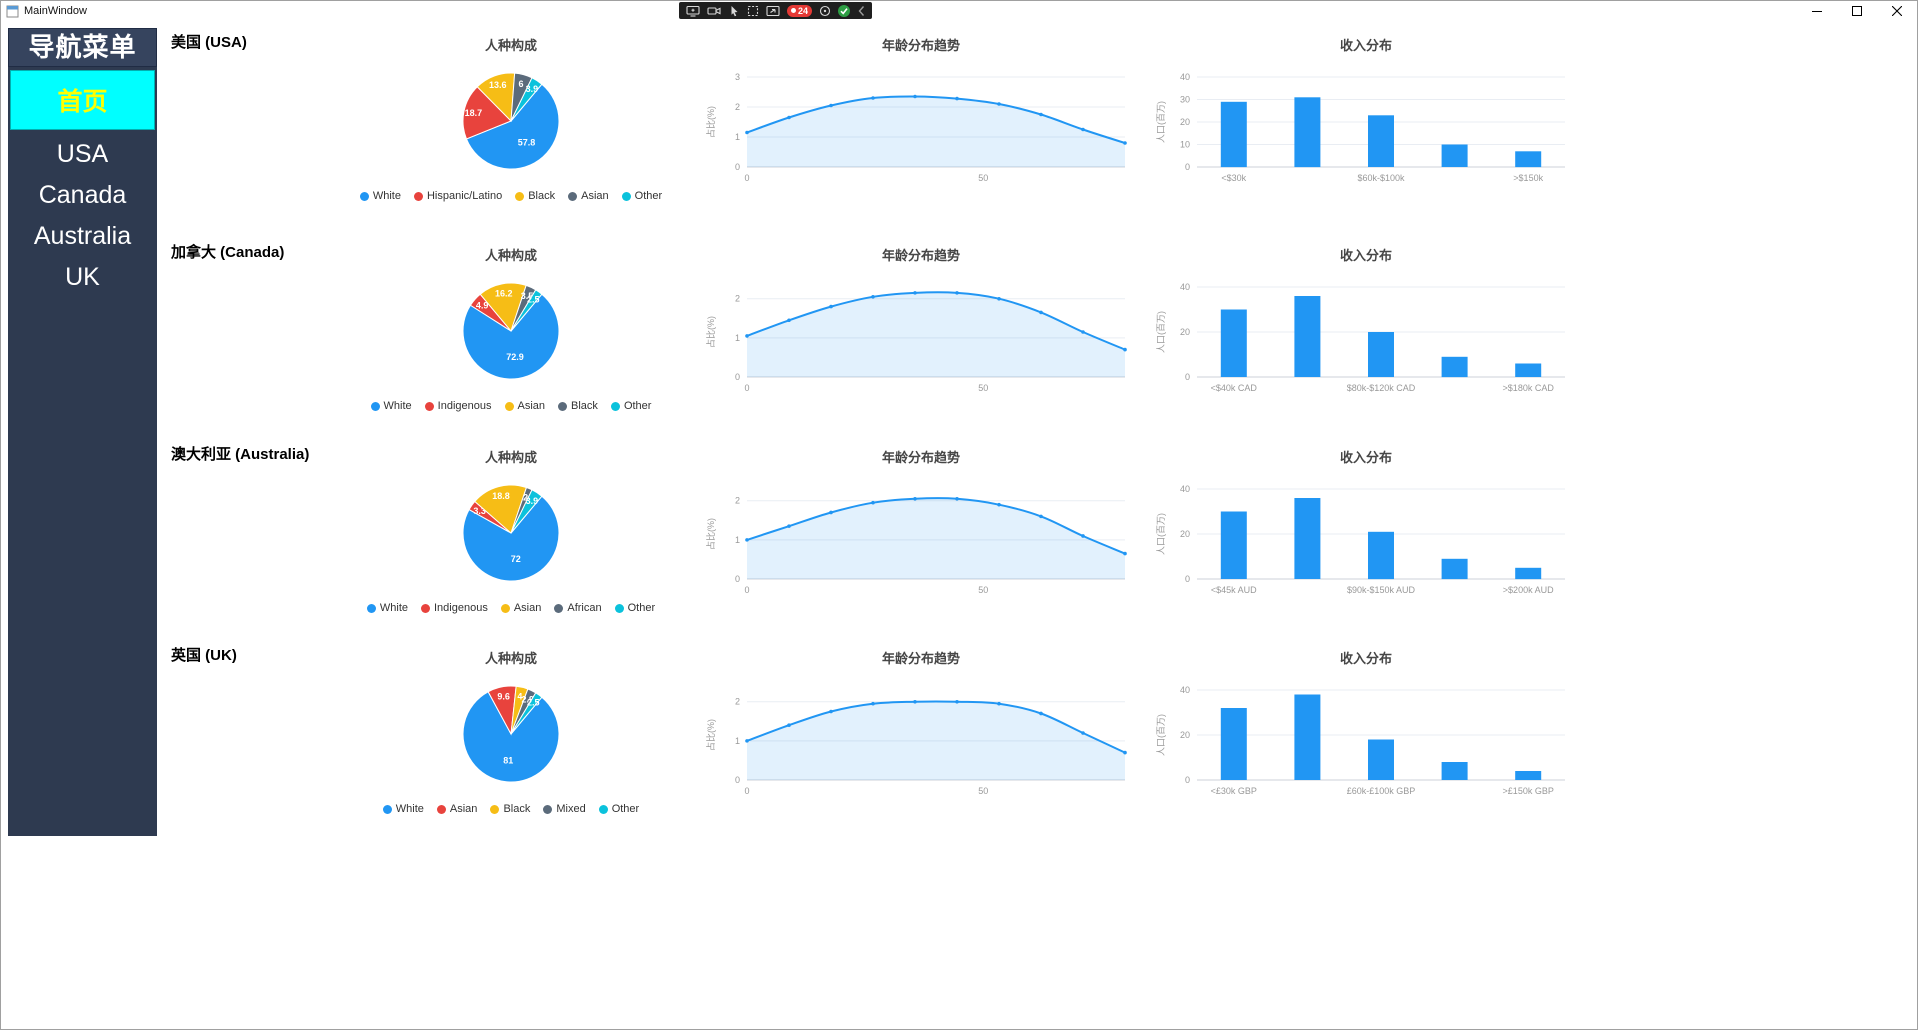  What do you see at coordinates (825, 11) in the screenshot?
I see `target-circle-icon` at bounding box center [825, 11].